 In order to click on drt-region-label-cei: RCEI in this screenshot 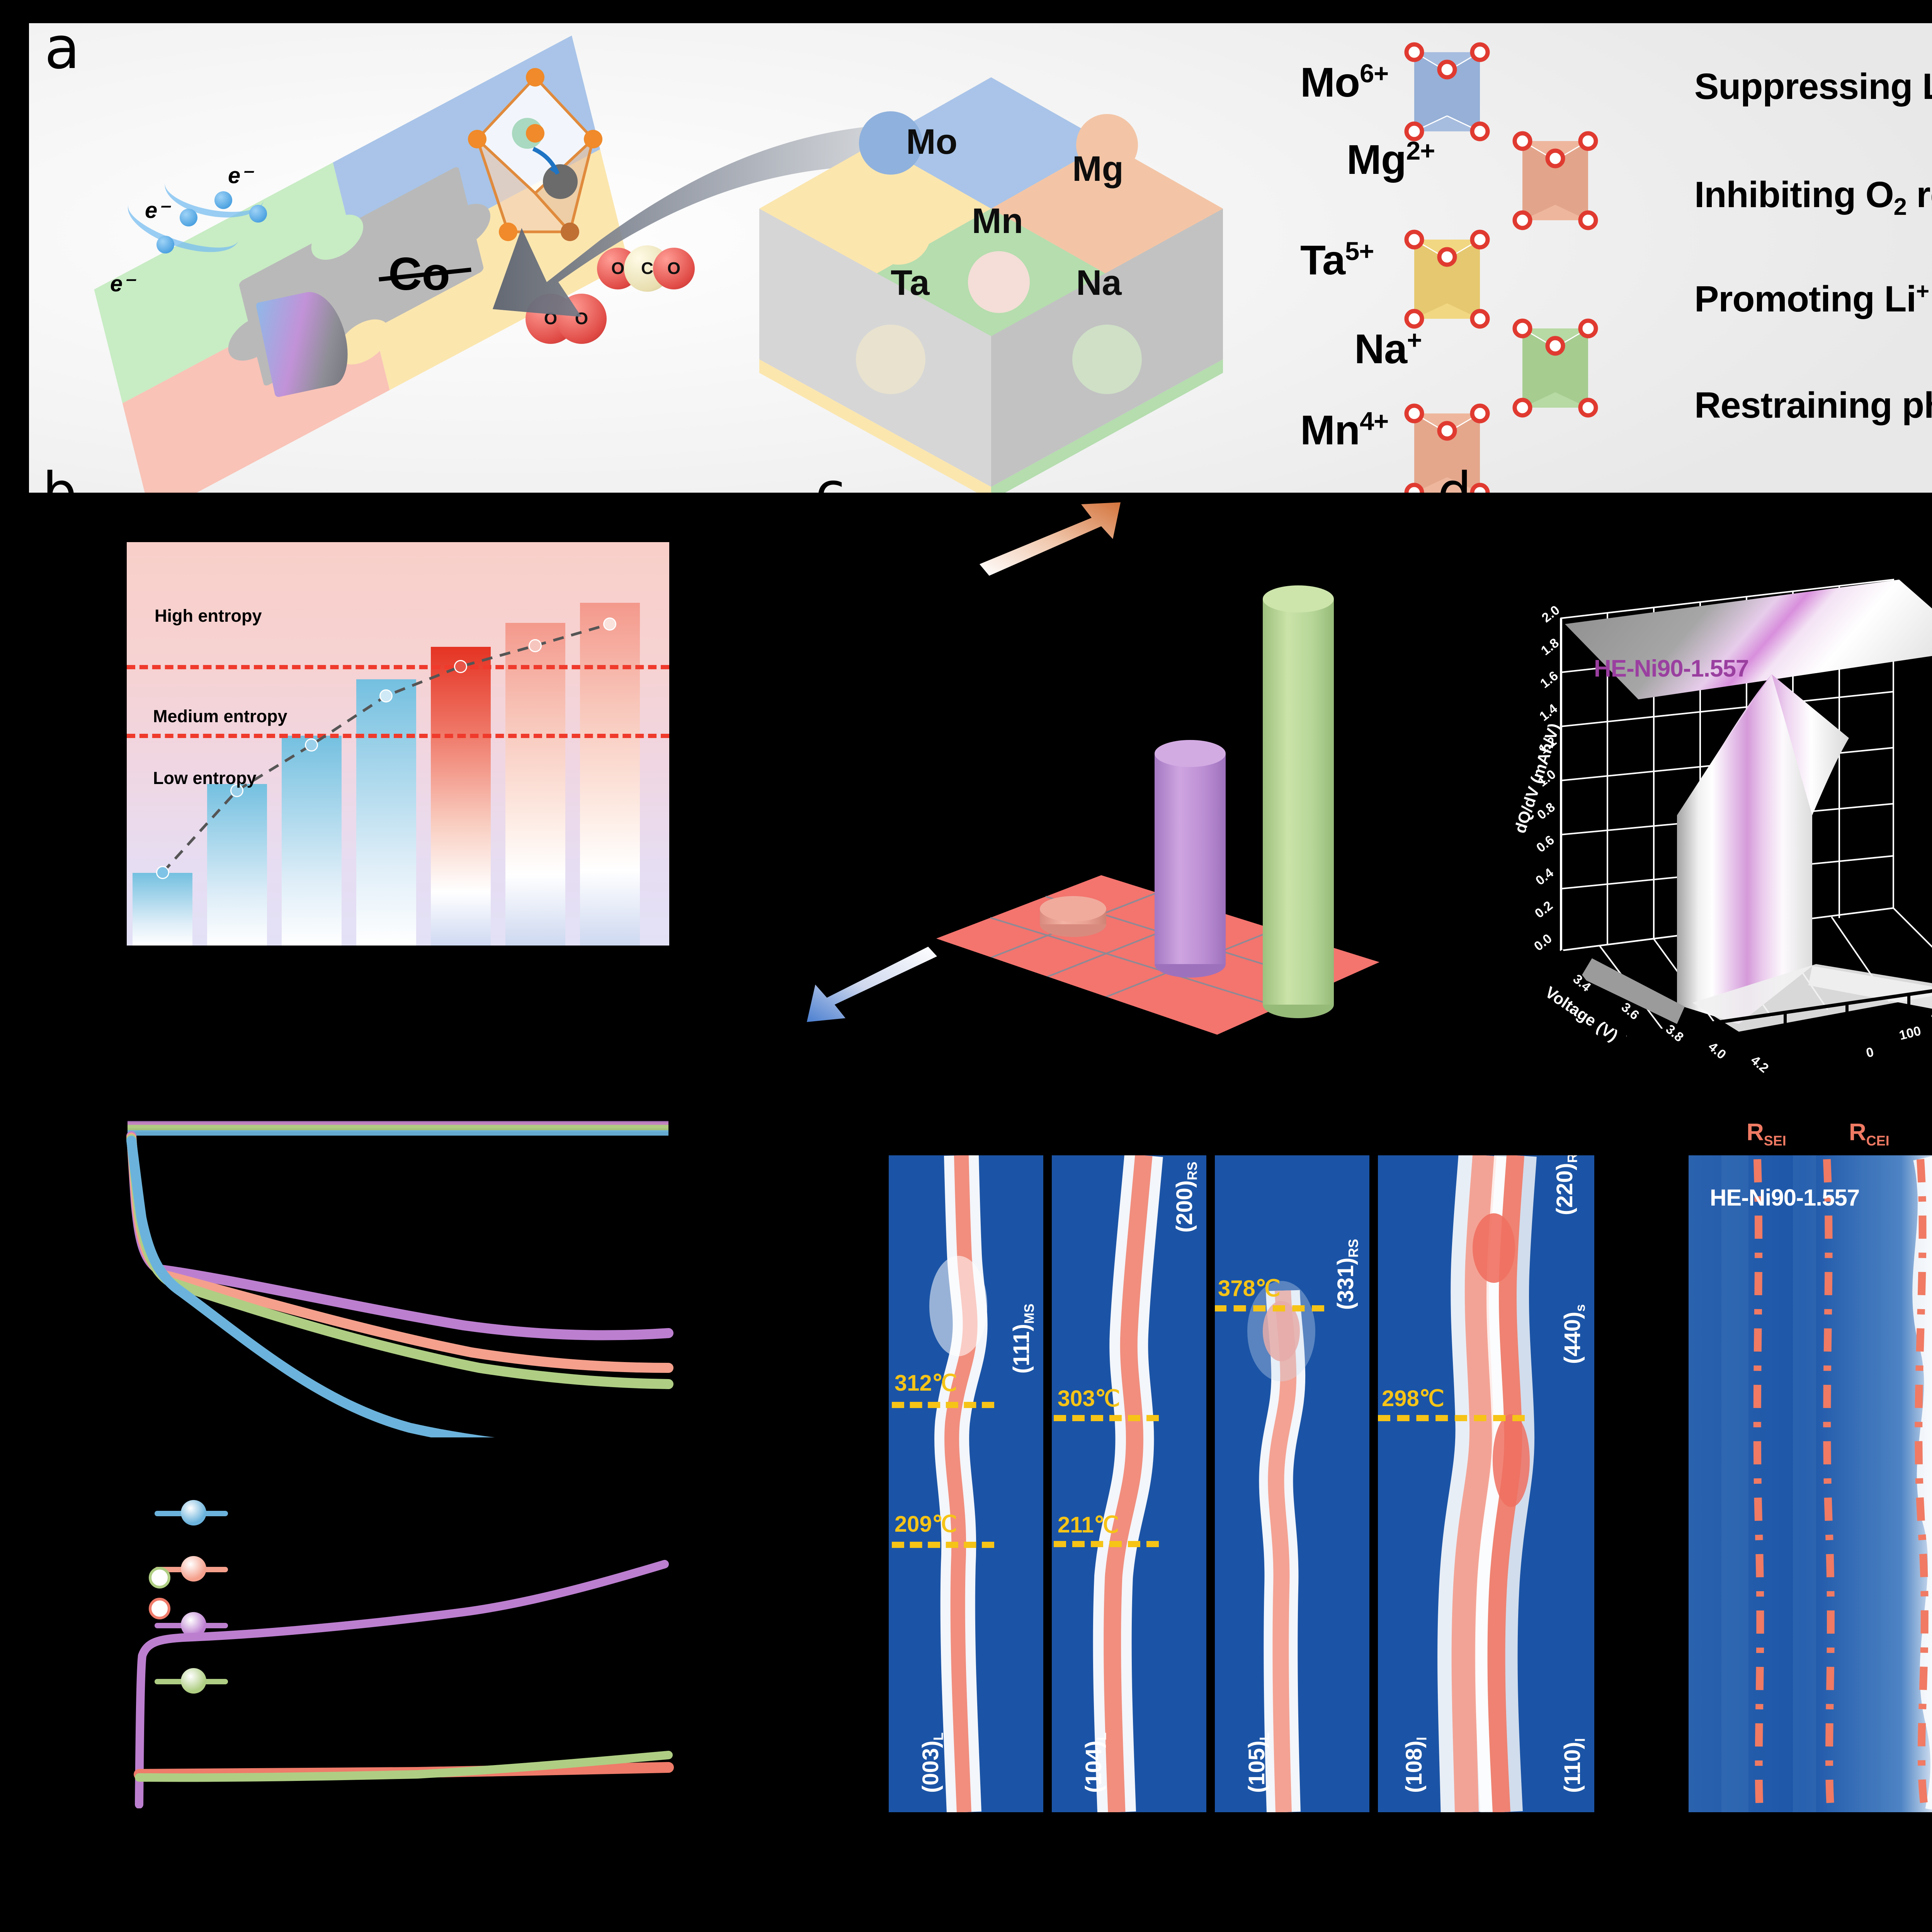, I will do `click(1869, 1134)`.